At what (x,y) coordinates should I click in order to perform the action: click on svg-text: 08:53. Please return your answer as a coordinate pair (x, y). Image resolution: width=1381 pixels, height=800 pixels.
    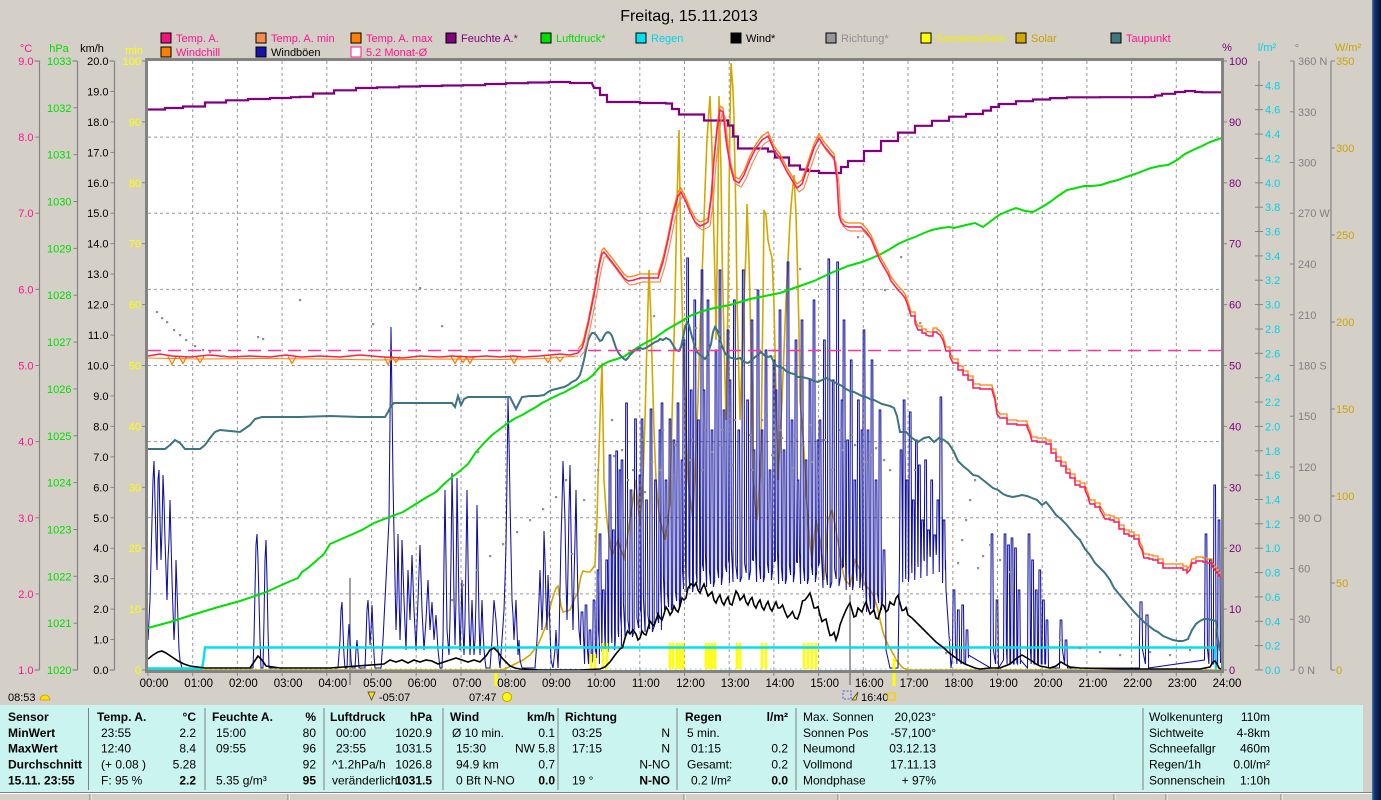
    Looking at the image, I should click on (22, 698).